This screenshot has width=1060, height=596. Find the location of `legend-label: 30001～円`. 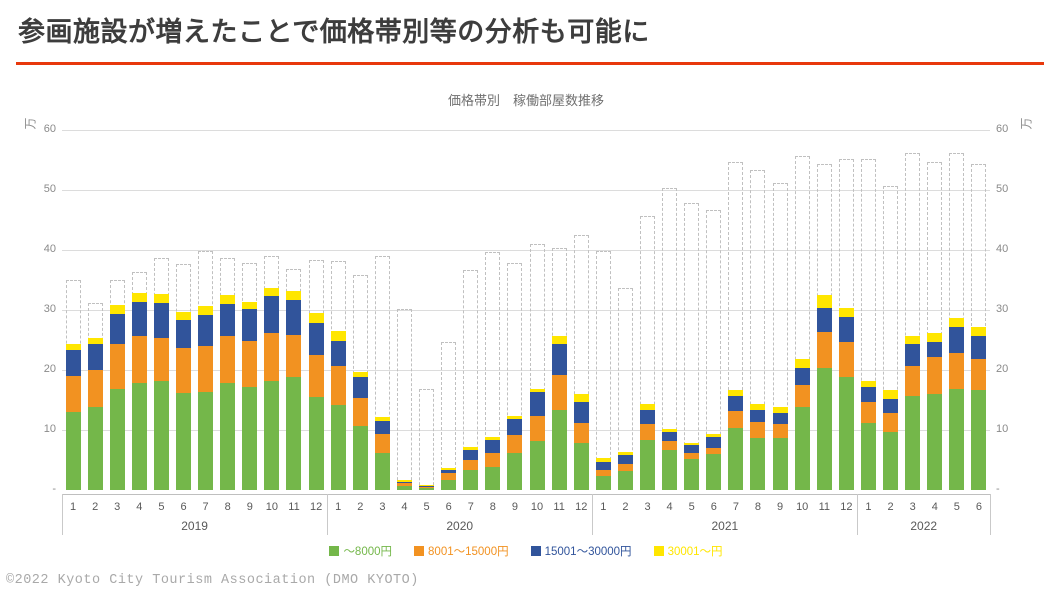

legend-label: 30001～円 is located at coordinates (695, 552).